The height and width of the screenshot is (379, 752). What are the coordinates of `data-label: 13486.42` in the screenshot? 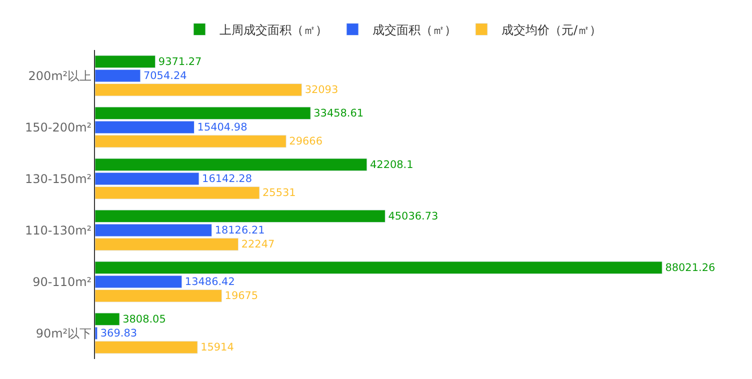 It's located at (209, 282).